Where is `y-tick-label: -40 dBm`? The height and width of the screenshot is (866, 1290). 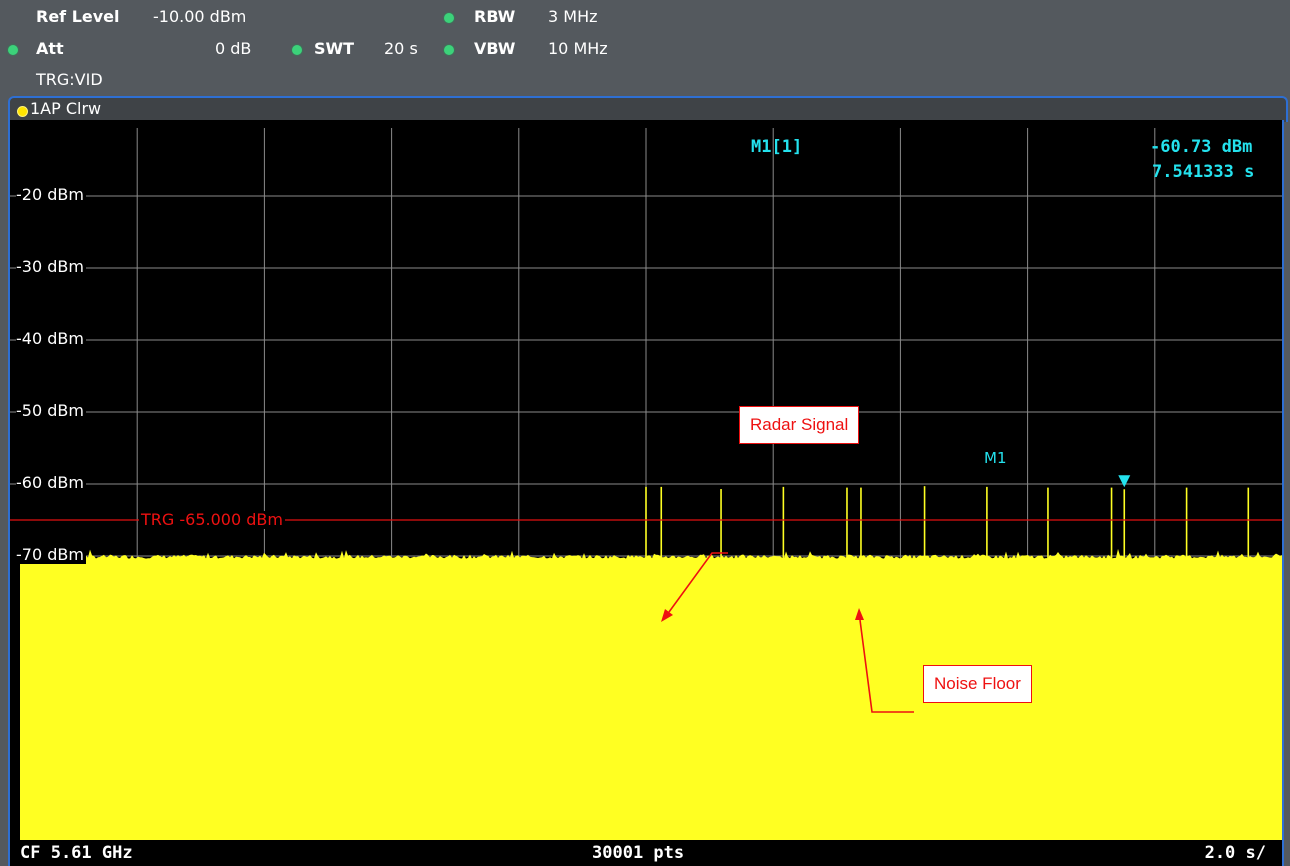
y-tick-label: -40 dBm is located at coordinates (51, 338).